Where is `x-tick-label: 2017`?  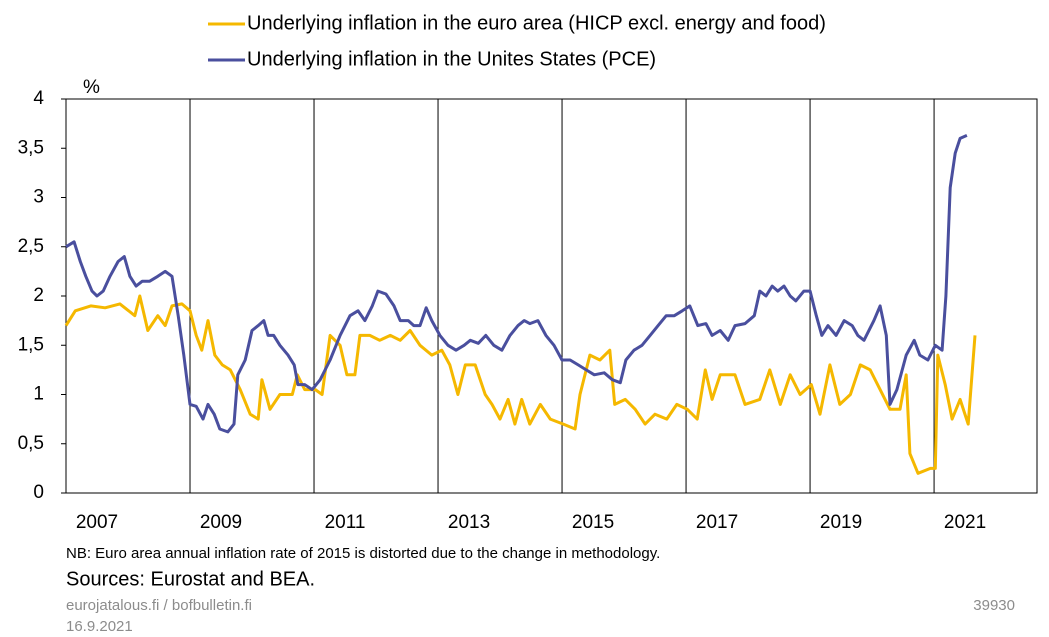 x-tick-label: 2017 is located at coordinates (717, 522).